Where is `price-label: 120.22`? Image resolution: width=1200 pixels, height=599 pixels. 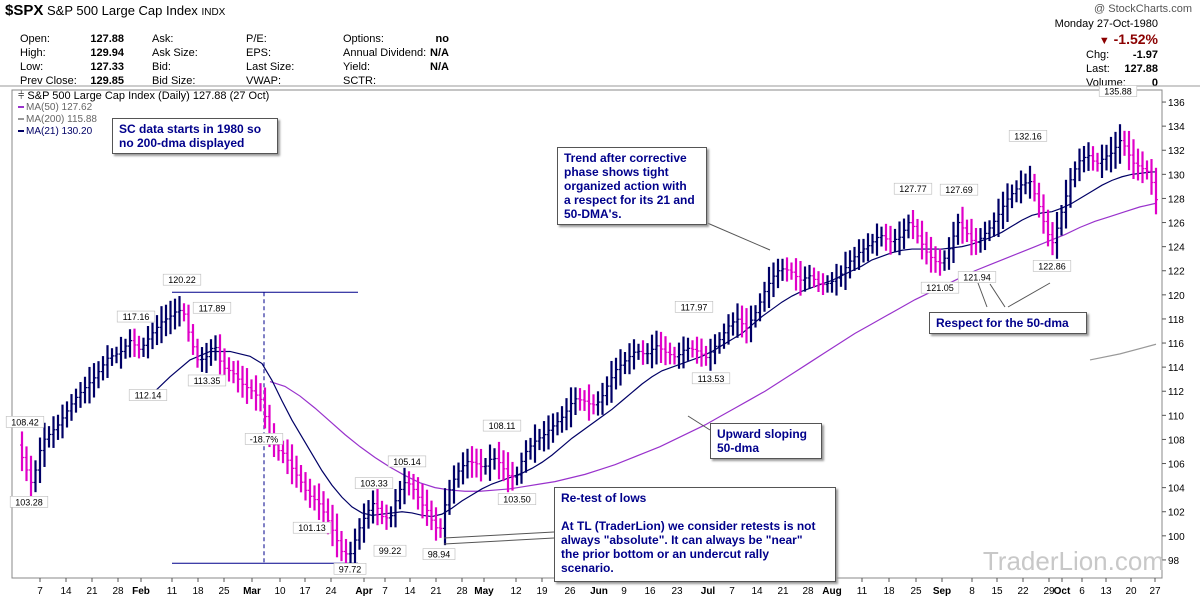 price-label: 120.22 is located at coordinates (182, 280).